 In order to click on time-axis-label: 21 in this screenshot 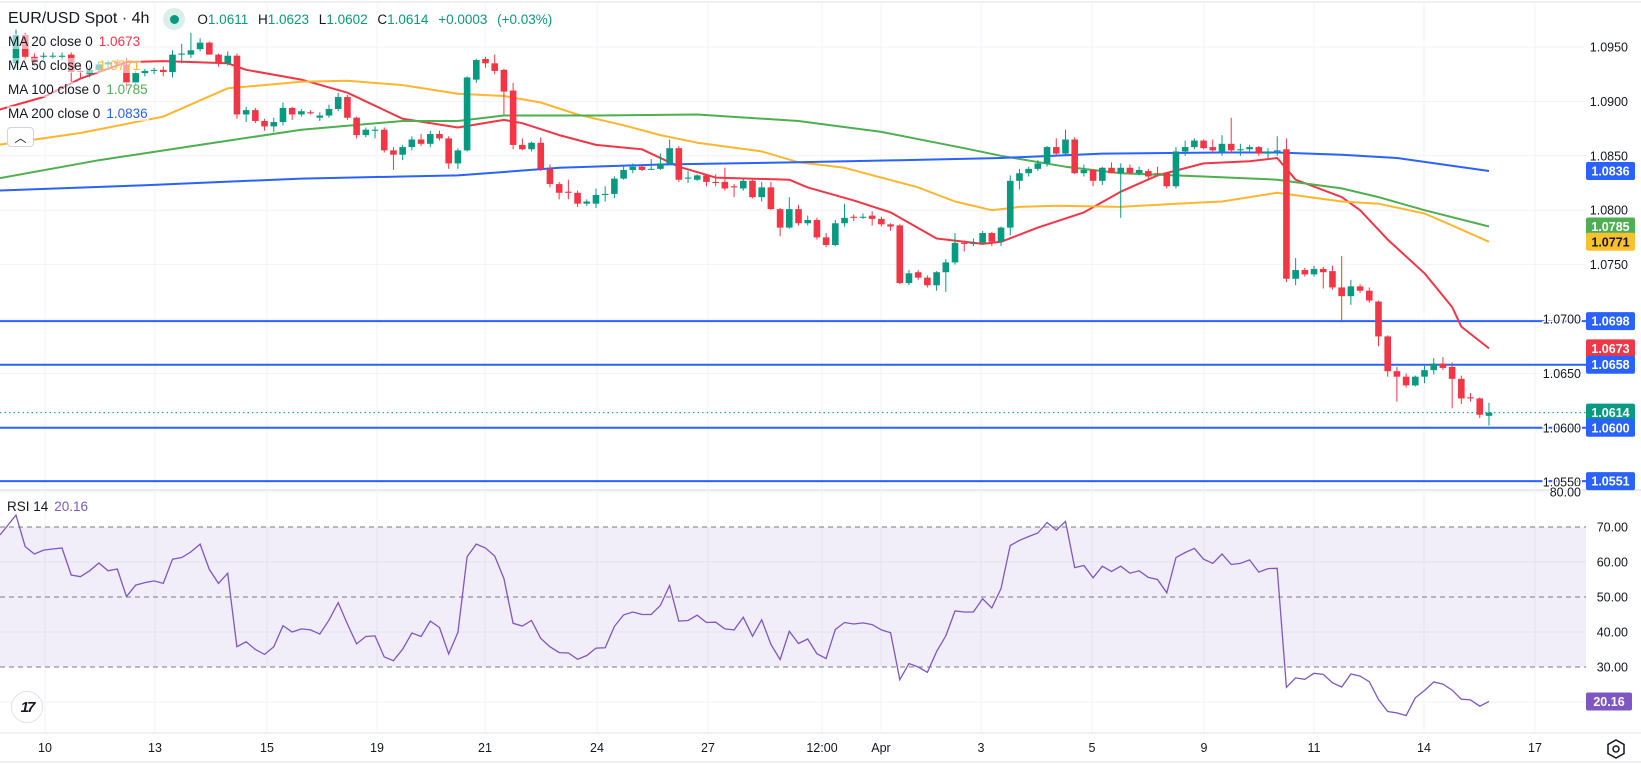, I will do `click(485, 748)`.